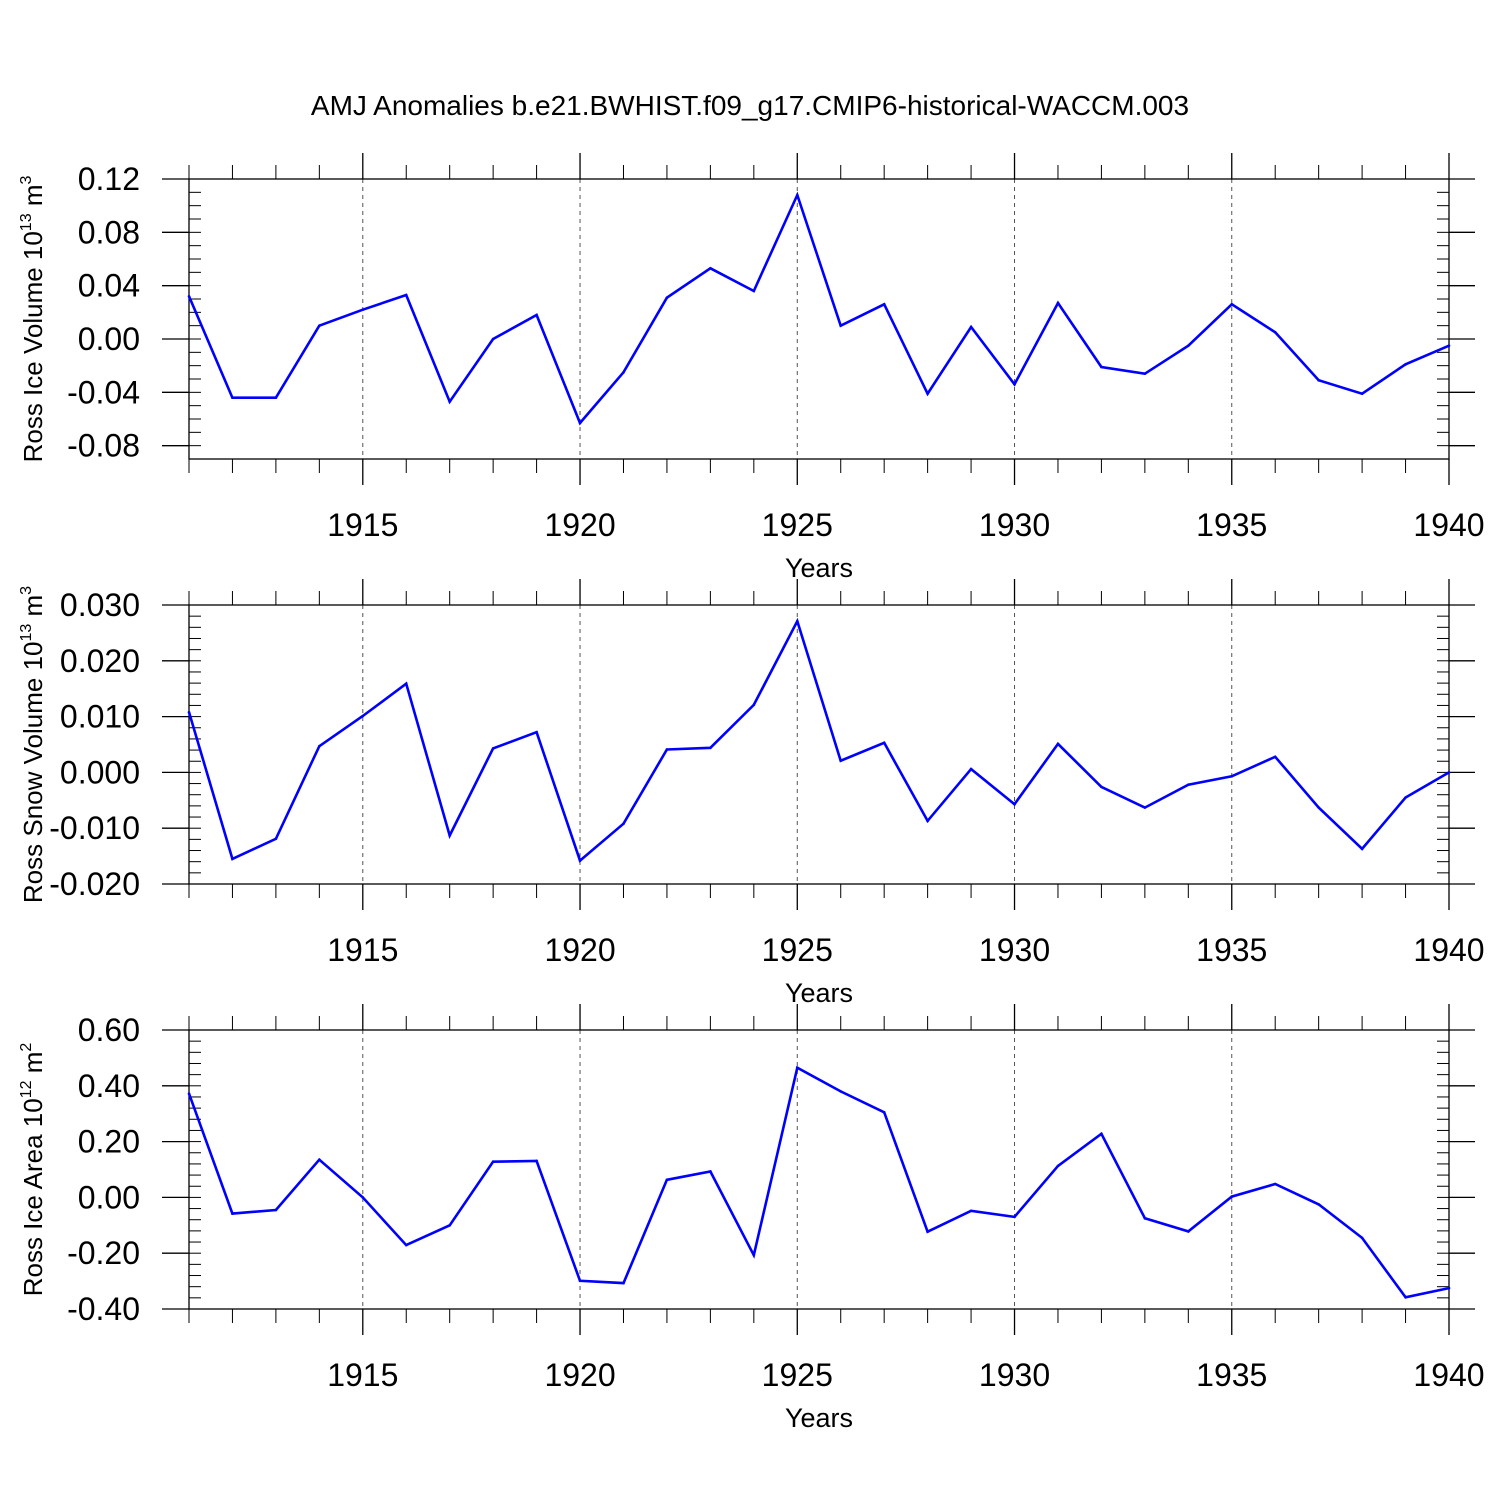  What do you see at coordinates (109, 286) in the screenshot?
I see `y-tick-label: 0.04` at bounding box center [109, 286].